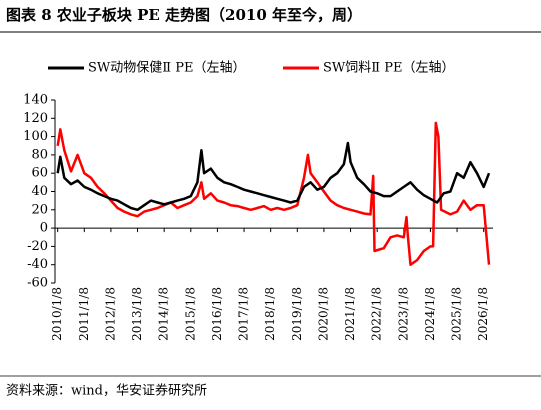  I want to click on x-tick-label: 2021/1/8, so click(350, 314).